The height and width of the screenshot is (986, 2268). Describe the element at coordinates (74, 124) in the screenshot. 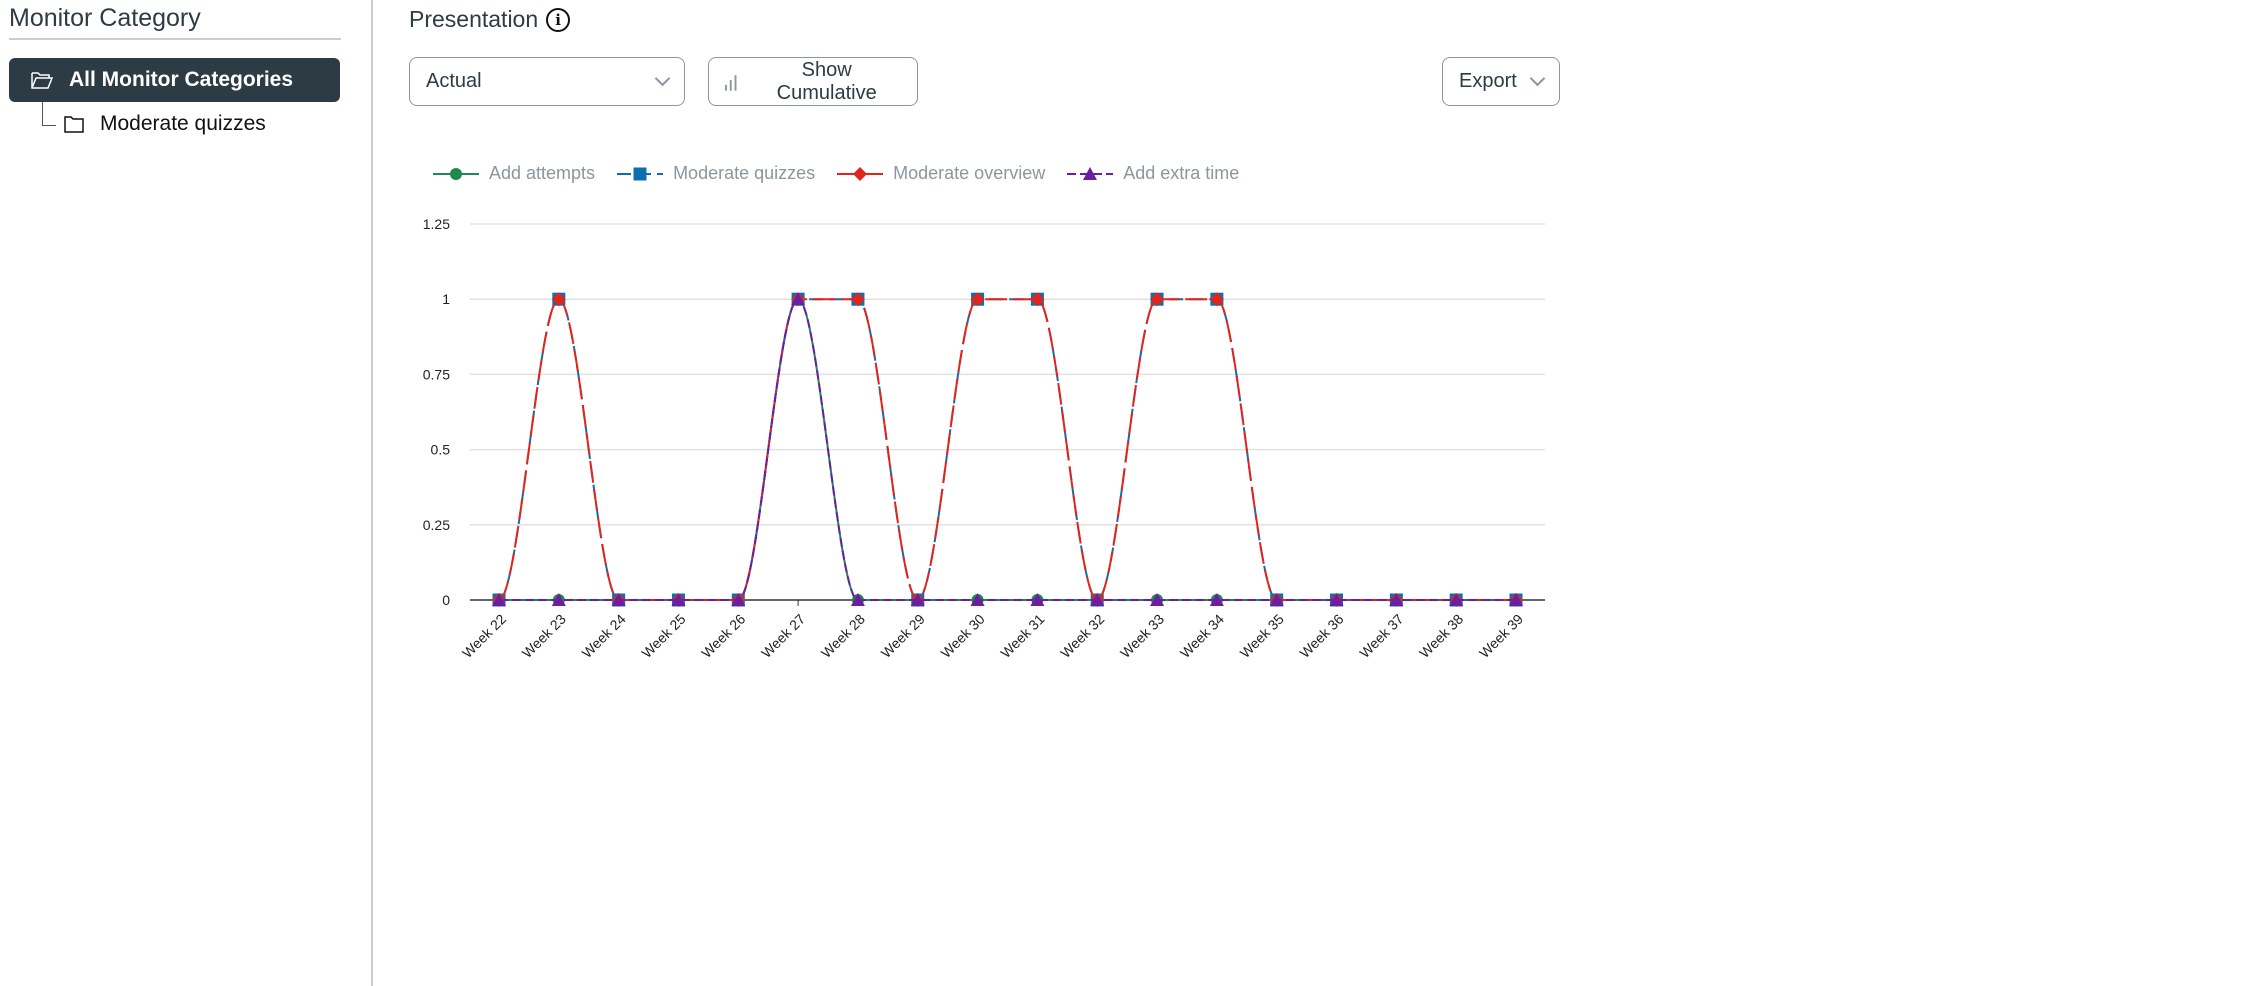

I see `folder-icon` at that location.